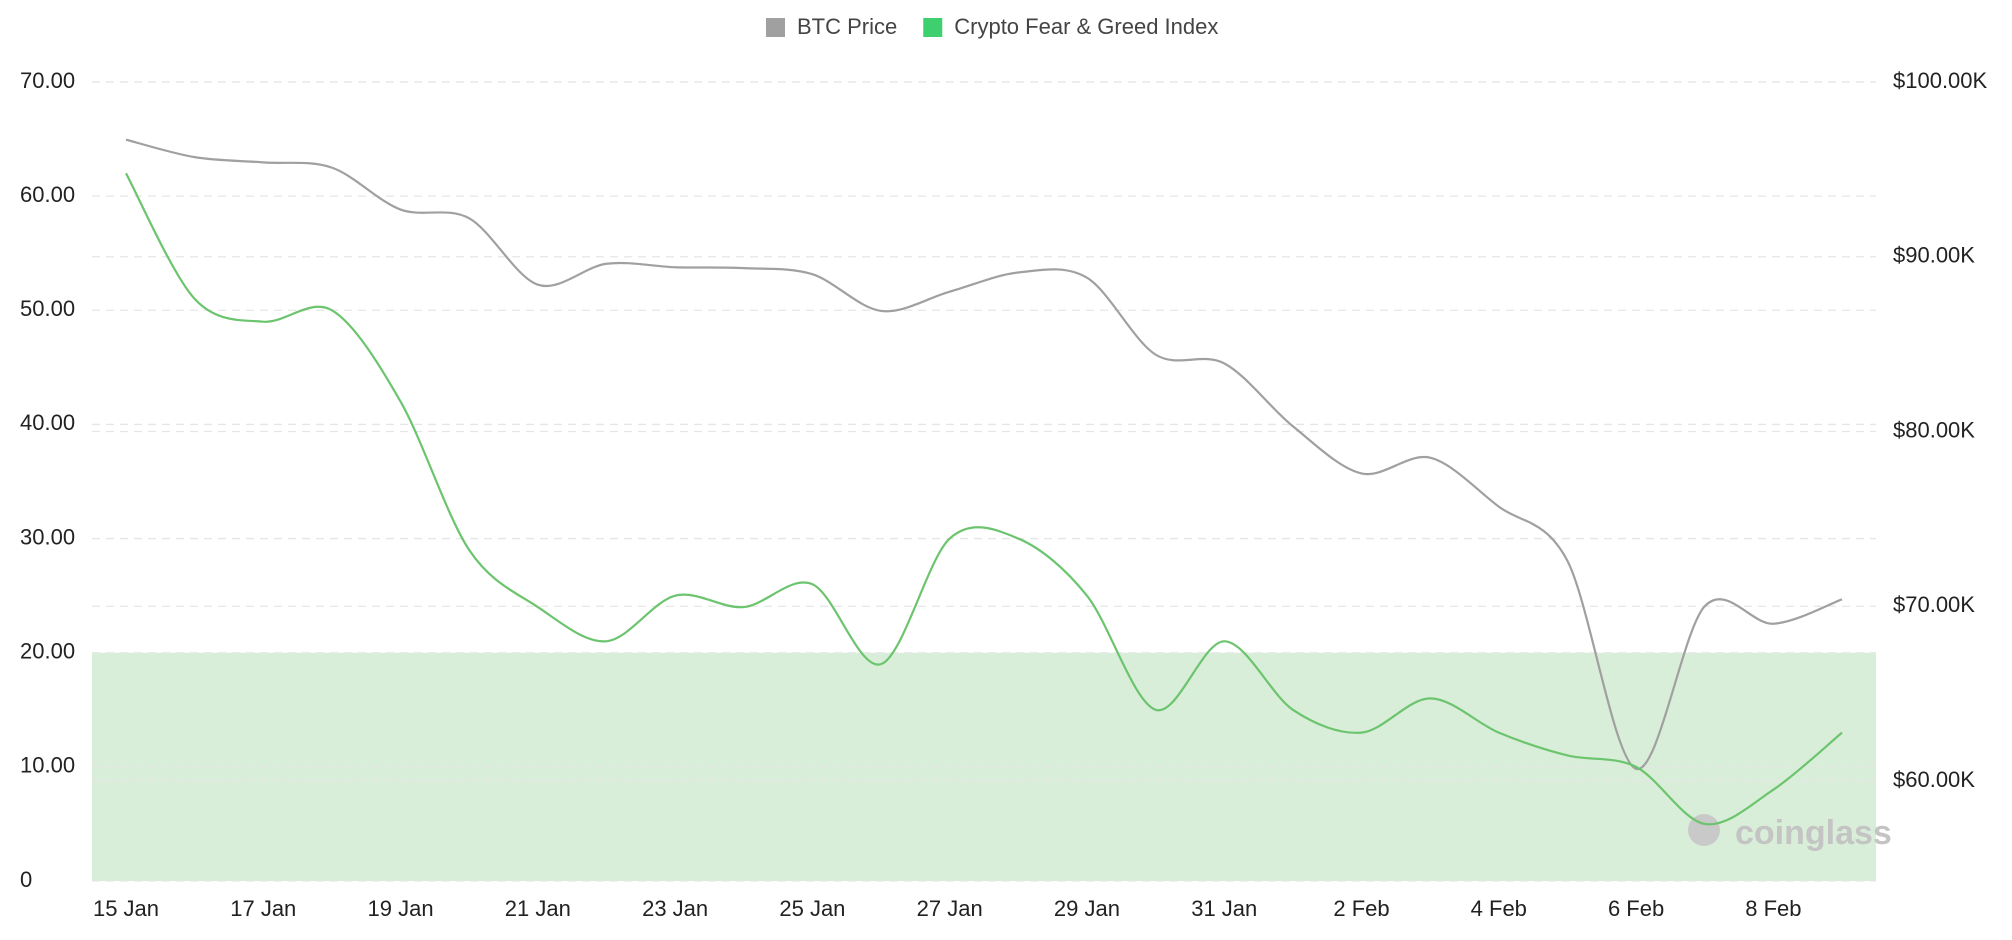  What do you see at coordinates (1224, 908) in the screenshot?
I see `x-tick-label: 31 Jan` at bounding box center [1224, 908].